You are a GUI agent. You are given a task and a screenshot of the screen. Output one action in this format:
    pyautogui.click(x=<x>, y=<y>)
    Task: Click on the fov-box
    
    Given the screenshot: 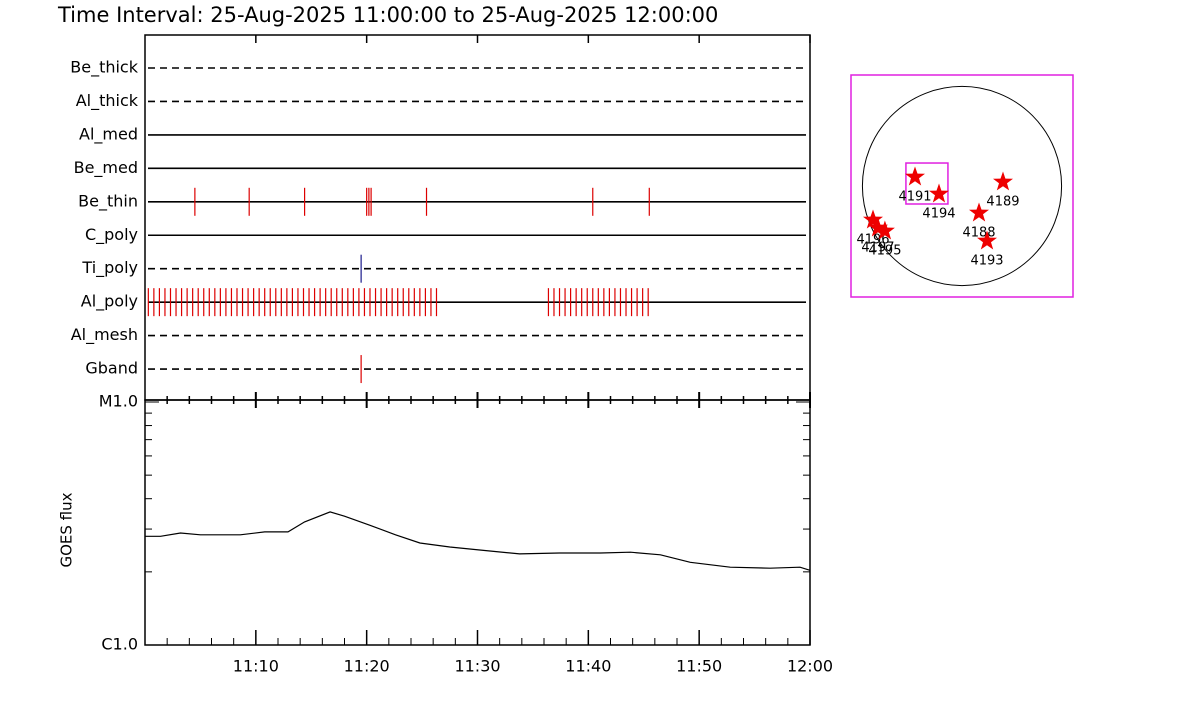 What is the action you would take?
    pyautogui.click(x=927, y=183)
    